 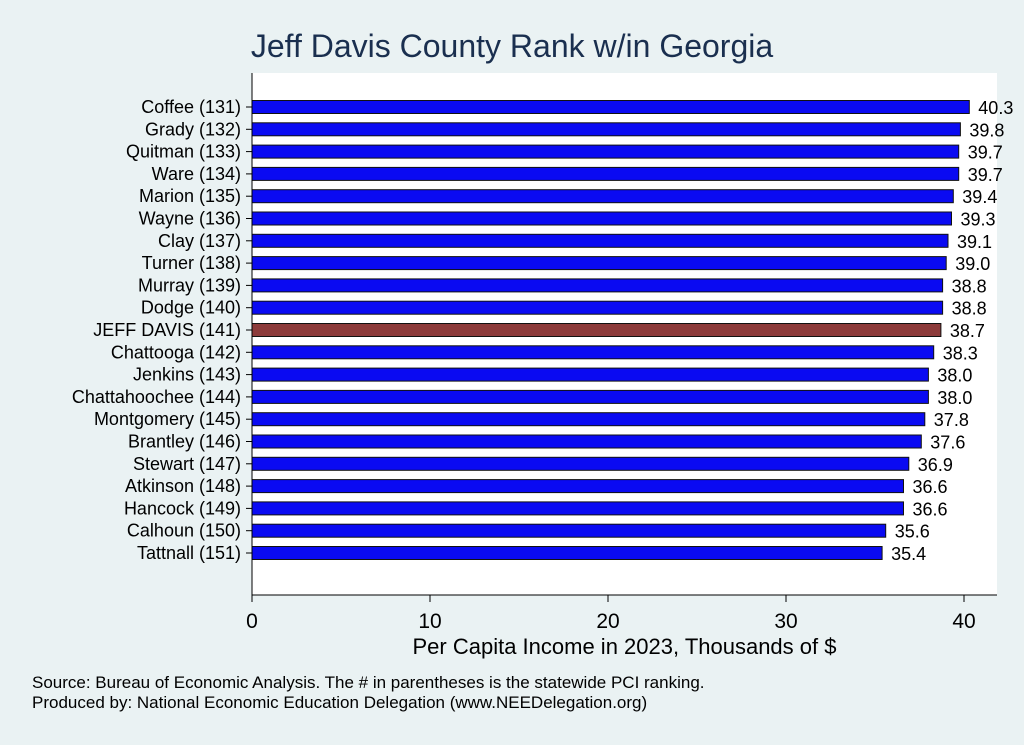 I want to click on category-label: Coffee (131), so click(x=191, y=107).